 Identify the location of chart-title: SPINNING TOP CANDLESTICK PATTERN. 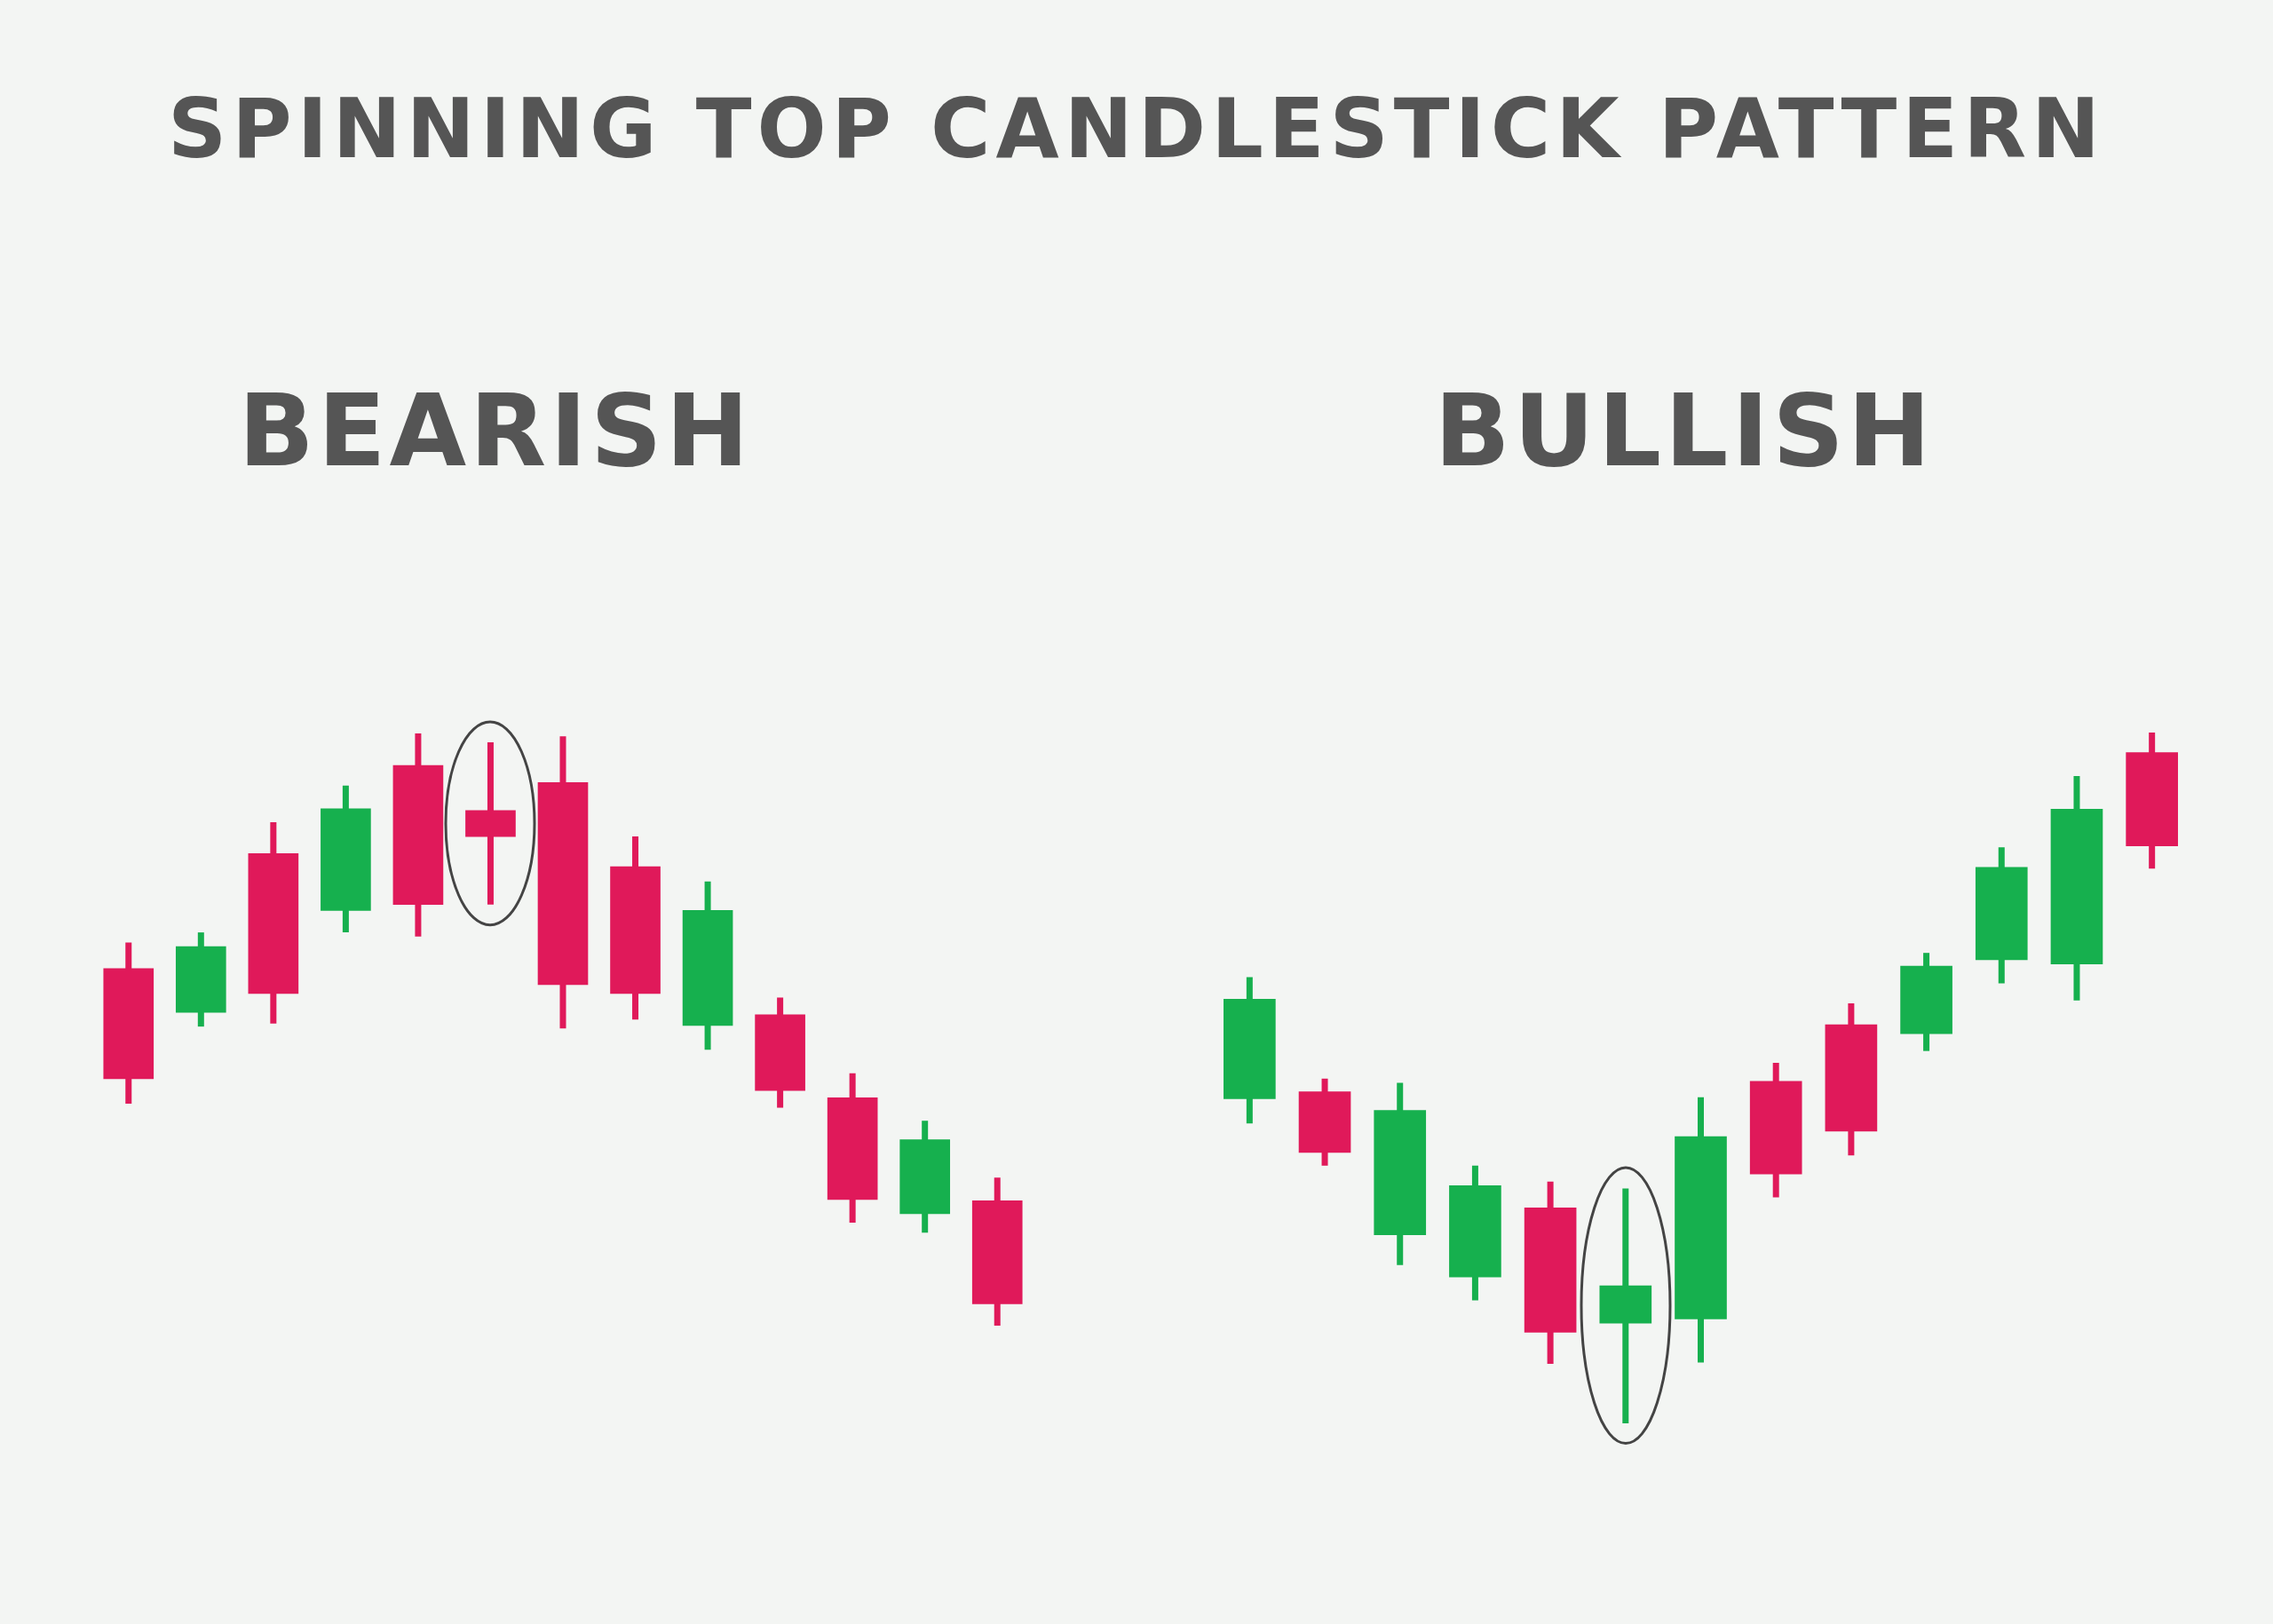
(1136, 129).